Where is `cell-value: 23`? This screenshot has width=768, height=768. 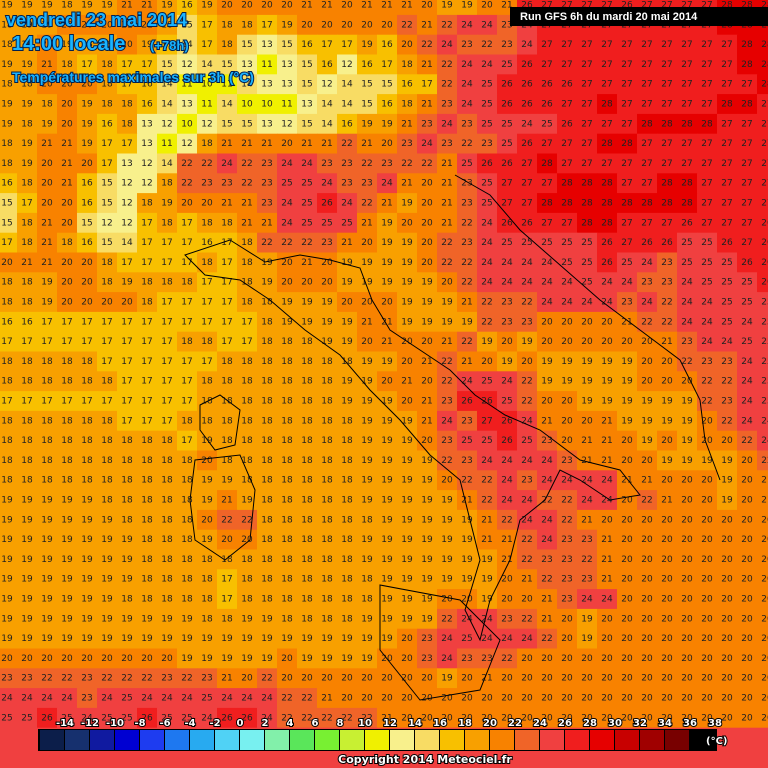 cell-value: 23 is located at coordinates (446, 441).